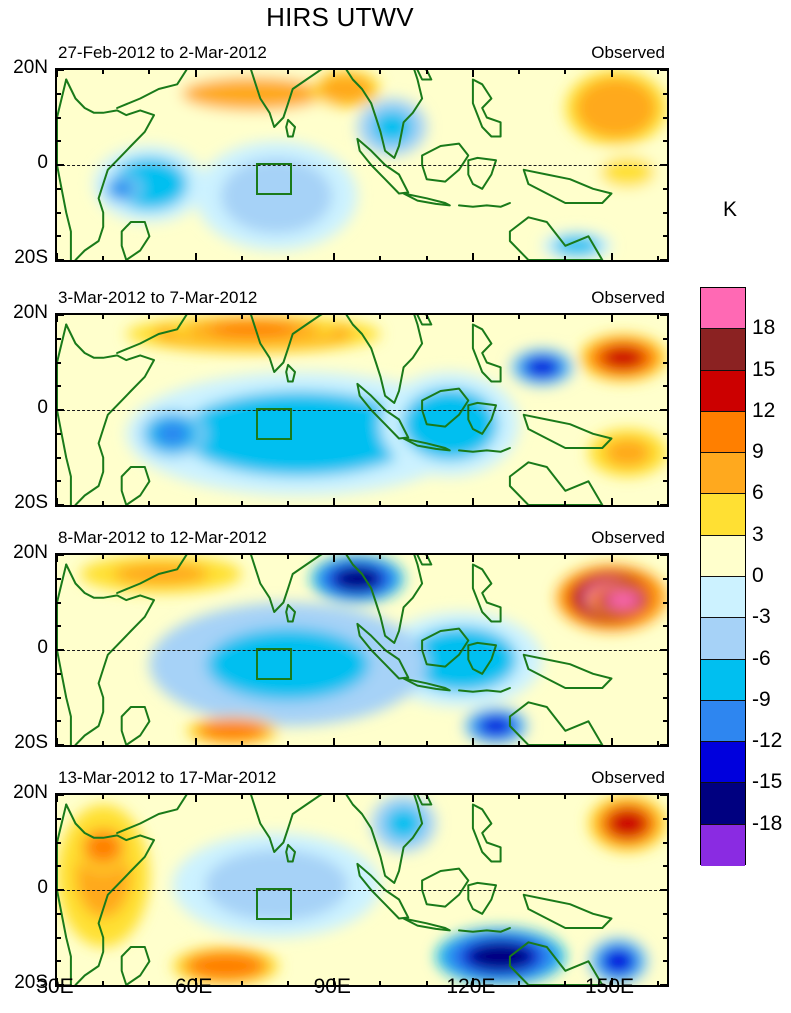 The width and height of the screenshot is (791, 1013). I want to click on figure-title: HIRS UTWV, so click(340, 17).